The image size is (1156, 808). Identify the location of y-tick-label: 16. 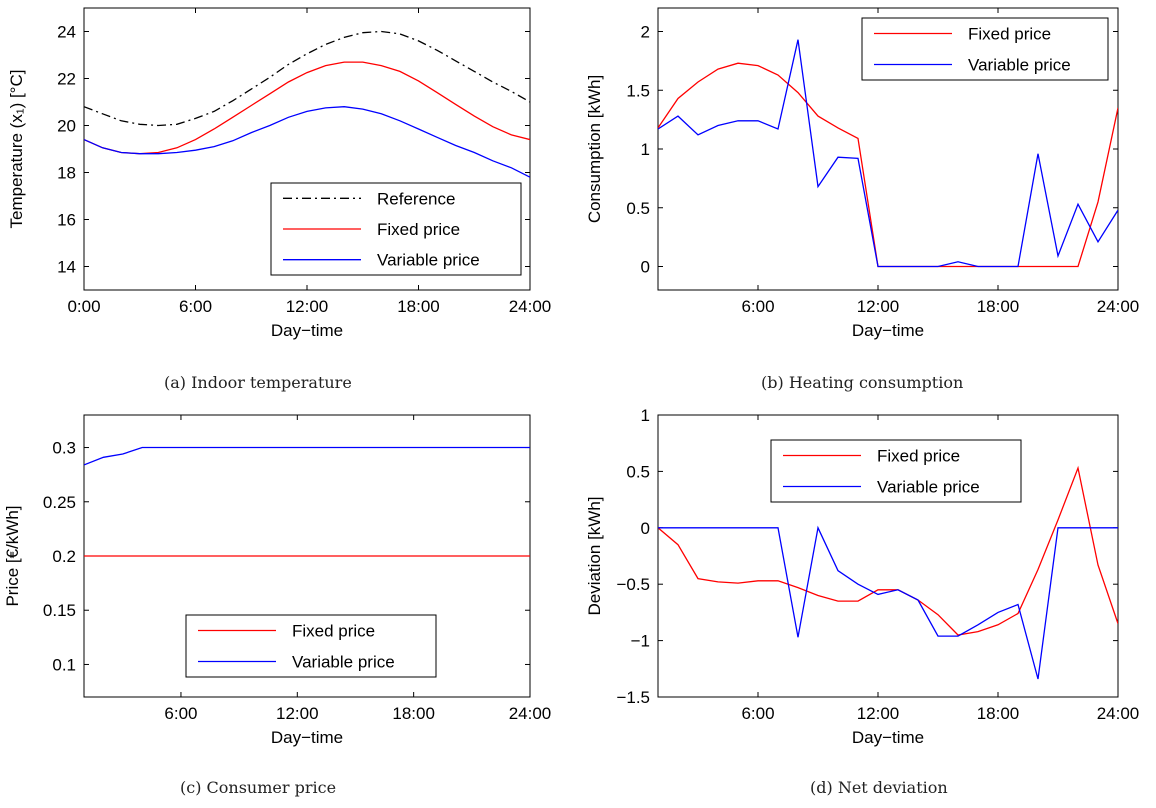
(66, 220).